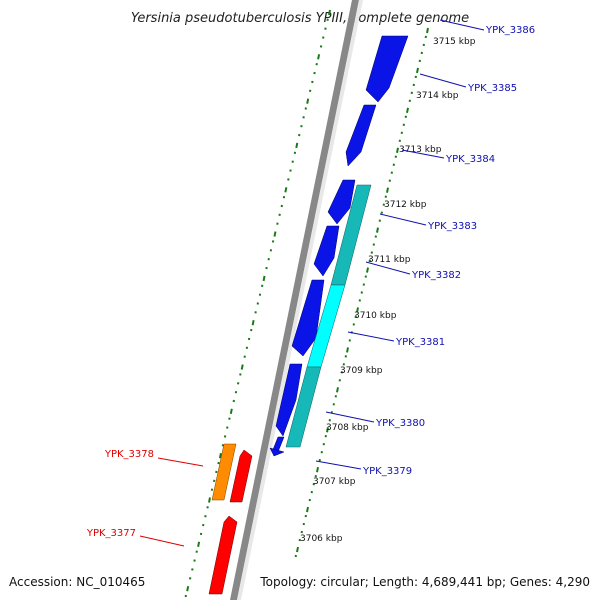  What do you see at coordinates (321, 539) in the screenshot?
I see `tick-label: 3706 kbp` at bounding box center [321, 539].